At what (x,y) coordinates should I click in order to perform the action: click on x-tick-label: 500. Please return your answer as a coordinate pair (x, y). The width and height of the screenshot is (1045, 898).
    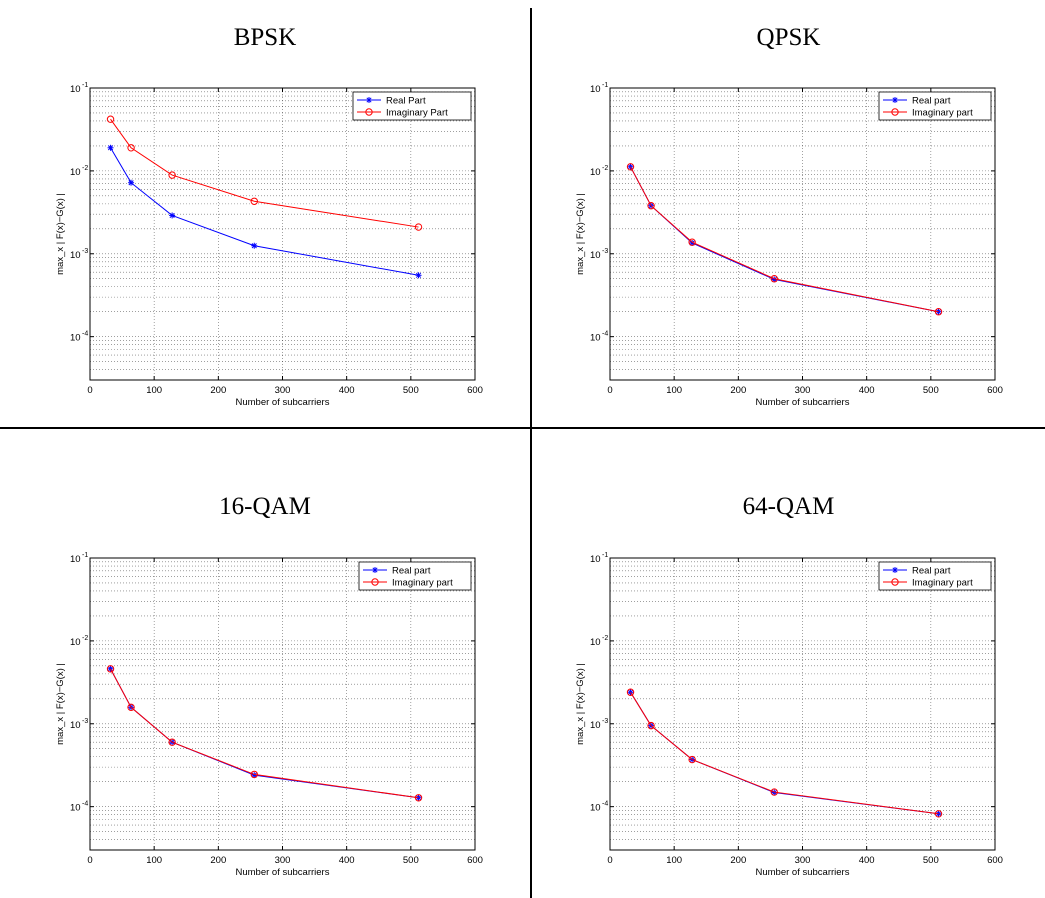
    Looking at the image, I should click on (411, 860).